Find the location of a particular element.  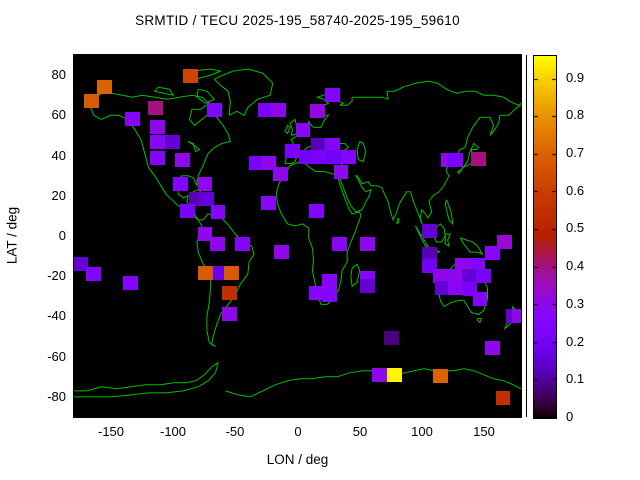

y-tick-label: -40 is located at coordinates (56, 315).